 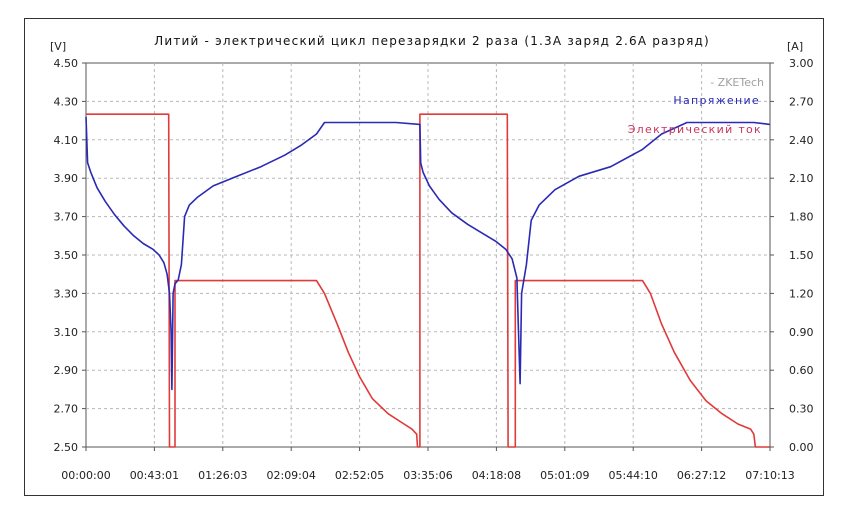 I want to click on y-left-tick-label: 4.10, so click(x=66, y=140).